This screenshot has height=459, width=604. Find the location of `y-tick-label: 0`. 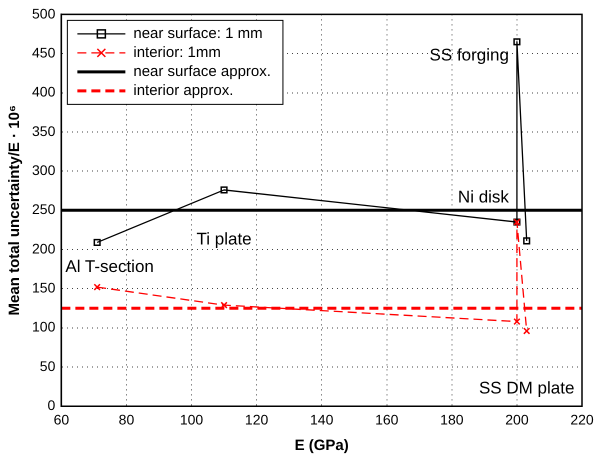

y-tick-label: 0 is located at coordinates (52, 405).